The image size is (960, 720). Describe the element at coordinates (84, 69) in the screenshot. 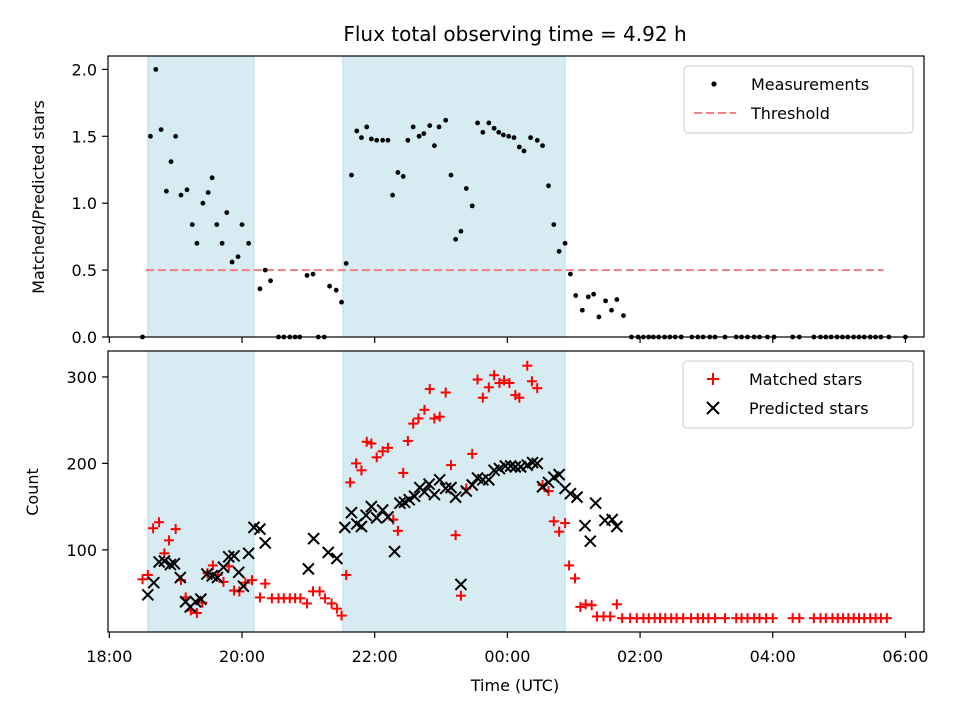

I see `y-tick-label: 2.0` at that location.